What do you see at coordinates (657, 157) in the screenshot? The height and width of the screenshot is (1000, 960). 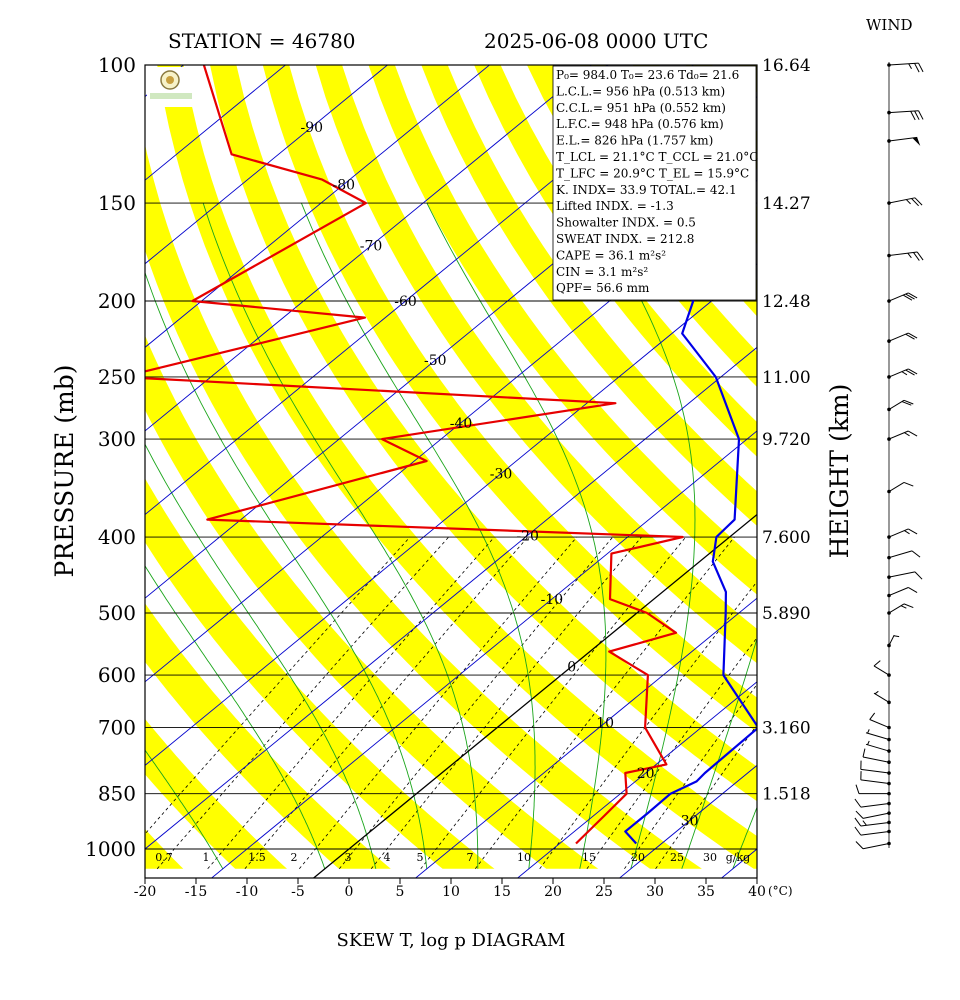 I see `index-line: T_LCL = 21.1°C T_CCL = 21.0°C` at bounding box center [657, 157].